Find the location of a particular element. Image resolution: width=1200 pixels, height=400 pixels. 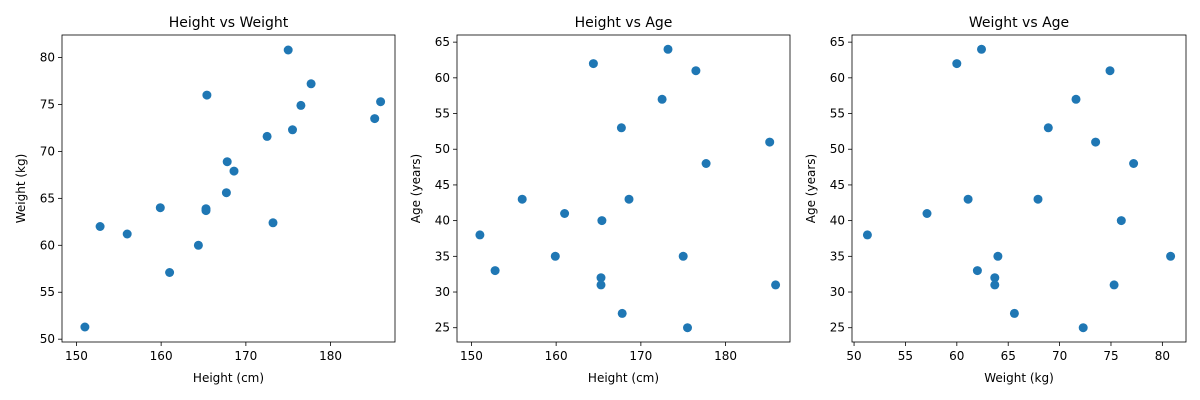

x-axis-label: Weight (kg) is located at coordinates (1019, 378).